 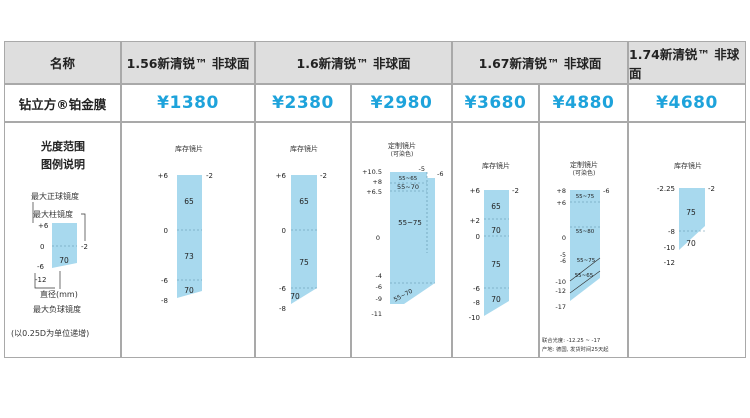 What do you see at coordinates (353, 62) in the screenshot?
I see `product-header-16: 1.6新清锐™ 非球面` at bounding box center [353, 62].